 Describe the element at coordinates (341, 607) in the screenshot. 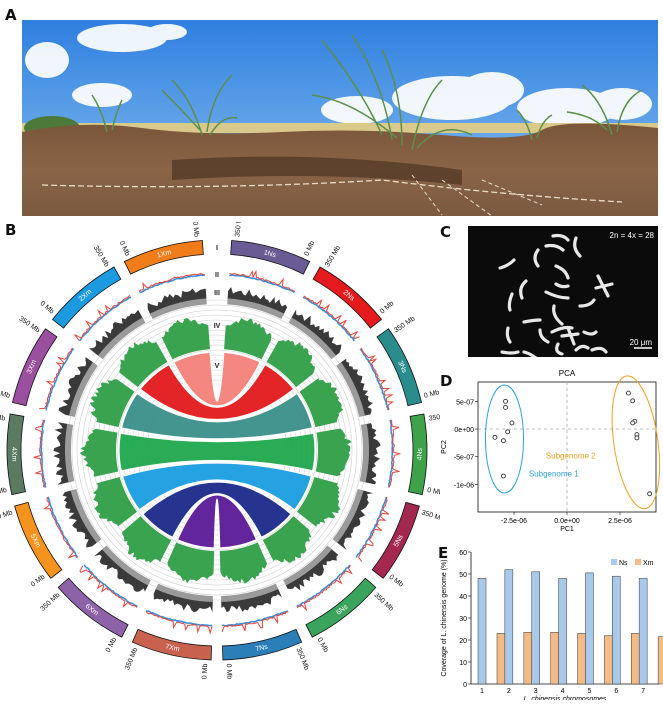

I see `chromosome-band-6Ns` at that location.